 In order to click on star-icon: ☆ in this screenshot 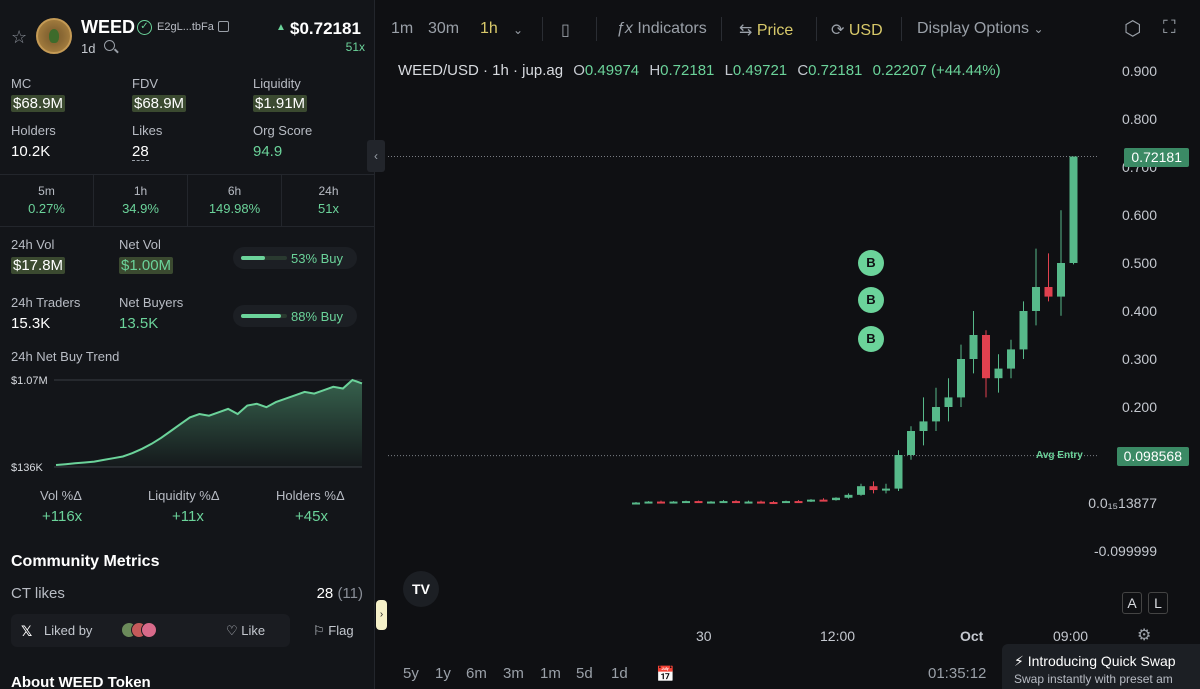, I will do `click(19, 37)`.